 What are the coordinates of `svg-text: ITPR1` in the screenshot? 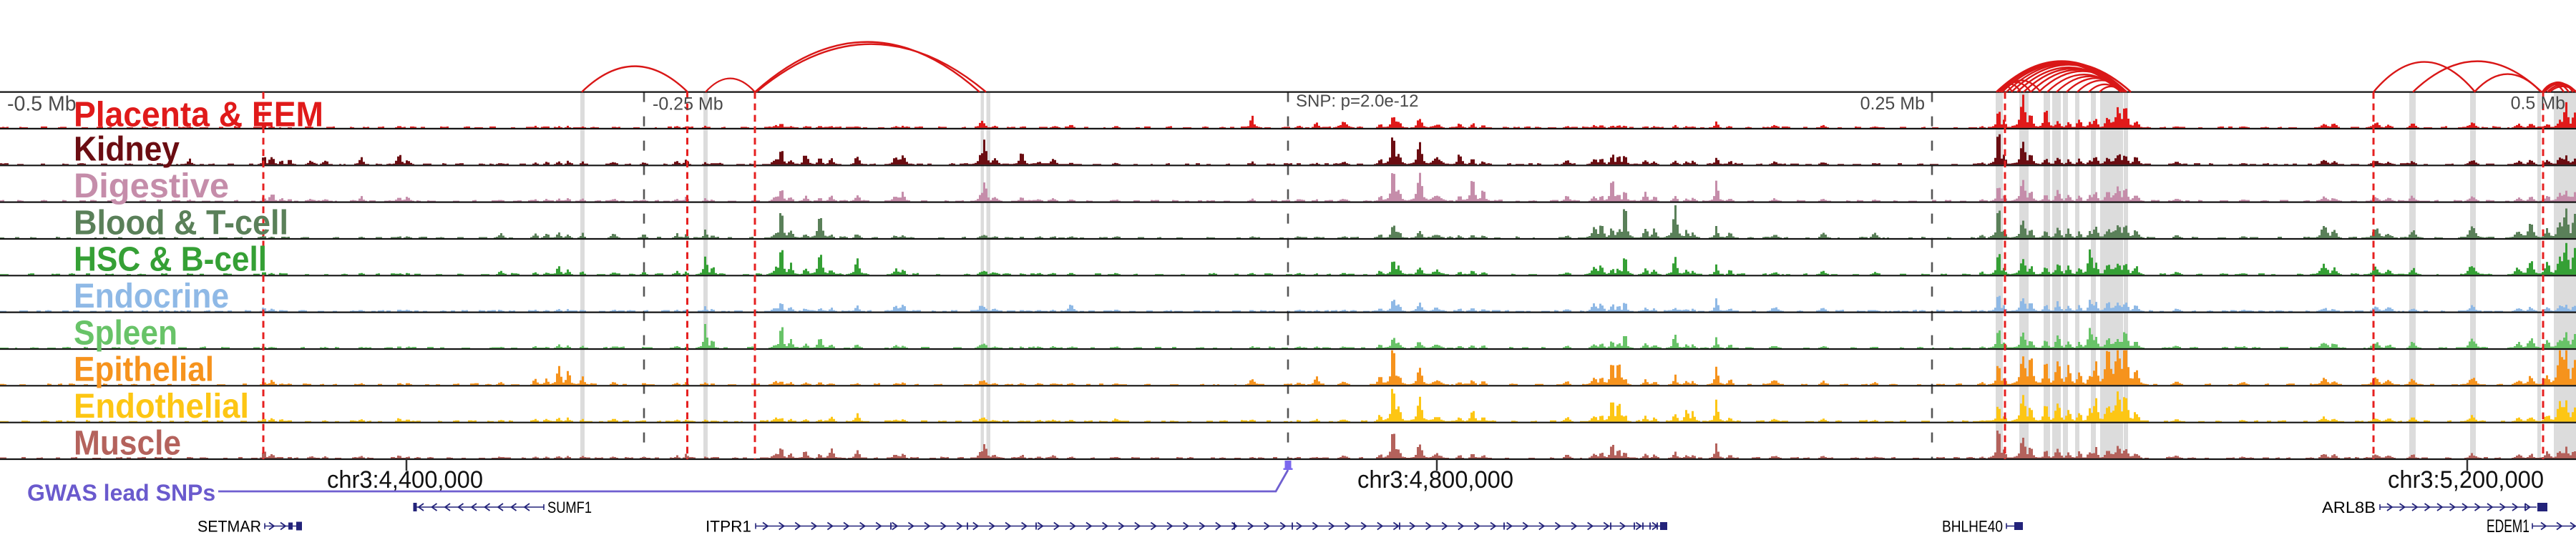 It's located at (728, 527).